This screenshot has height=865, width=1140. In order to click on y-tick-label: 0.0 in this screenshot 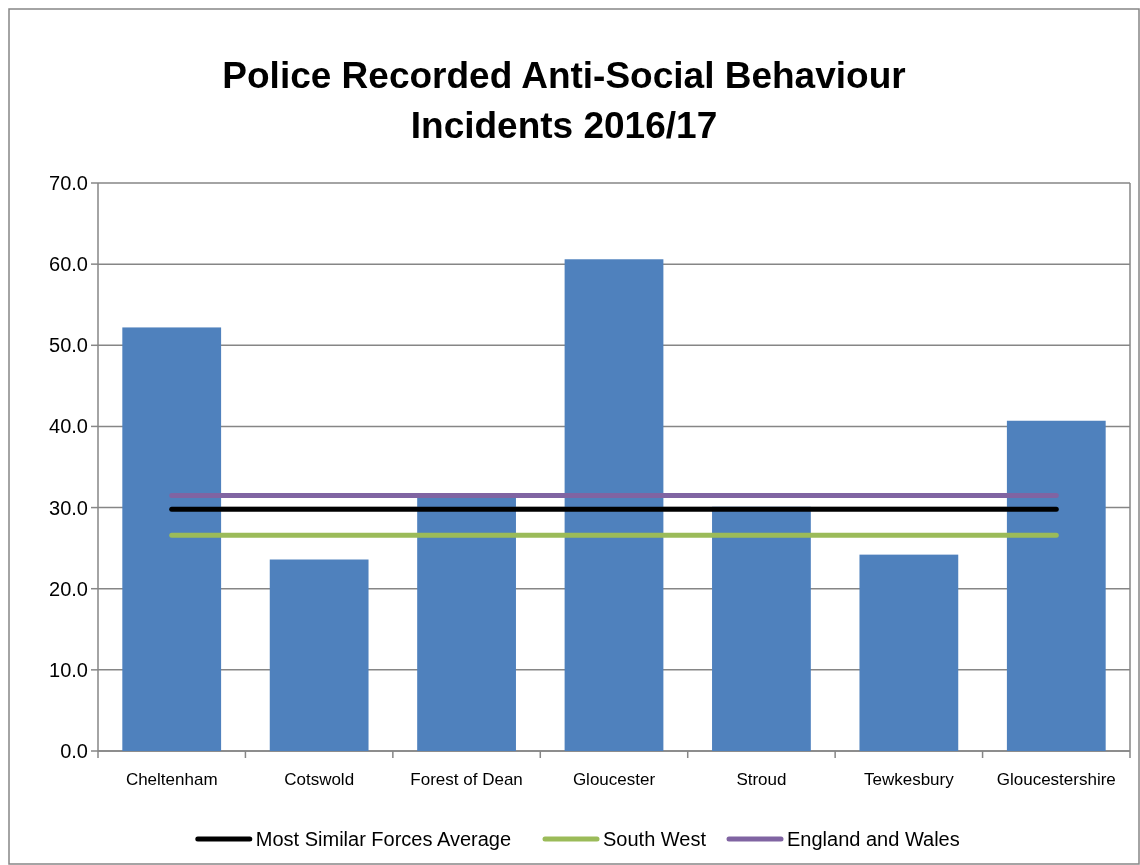, I will do `click(74, 751)`.